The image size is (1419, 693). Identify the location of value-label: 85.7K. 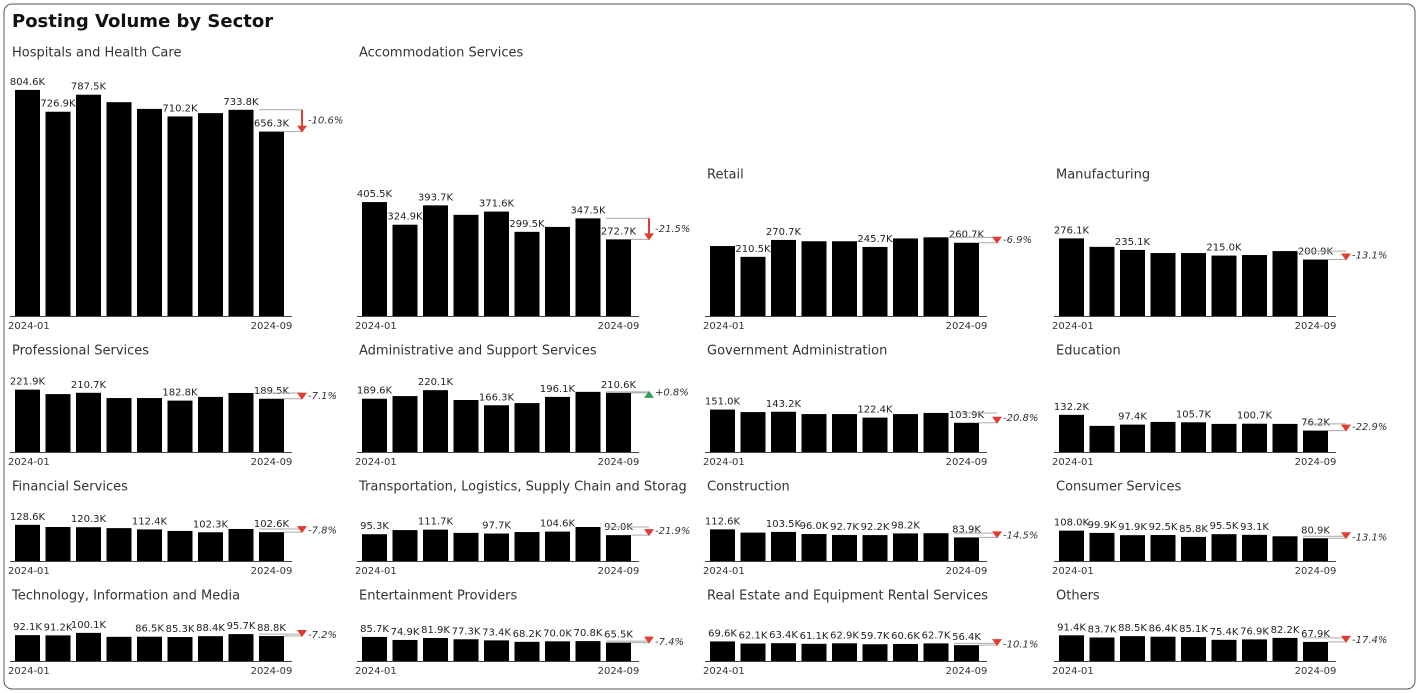
(374, 629).